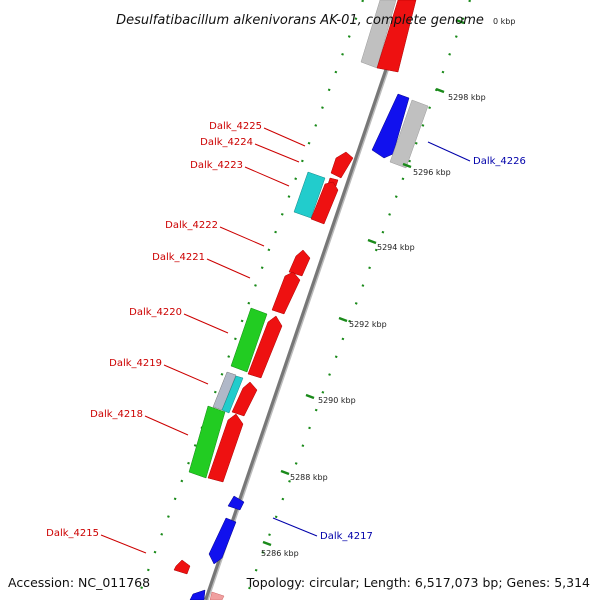 The image size is (600, 600). Describe the element at coordinates (467, 97) in the screenshot. I see `scale-tick-label: 5298 kbp` at that location.